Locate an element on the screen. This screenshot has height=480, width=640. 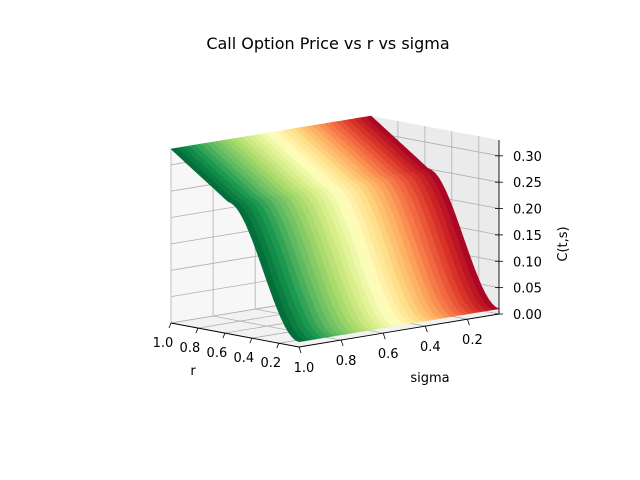
y-tick-label: 0.4 is located at coordinates (430, 347).